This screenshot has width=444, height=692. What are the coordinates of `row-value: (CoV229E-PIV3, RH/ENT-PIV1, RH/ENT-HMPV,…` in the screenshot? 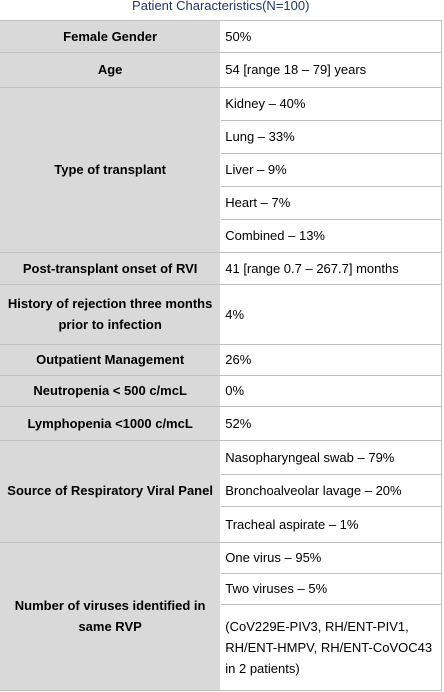 It's located at (331, 647).